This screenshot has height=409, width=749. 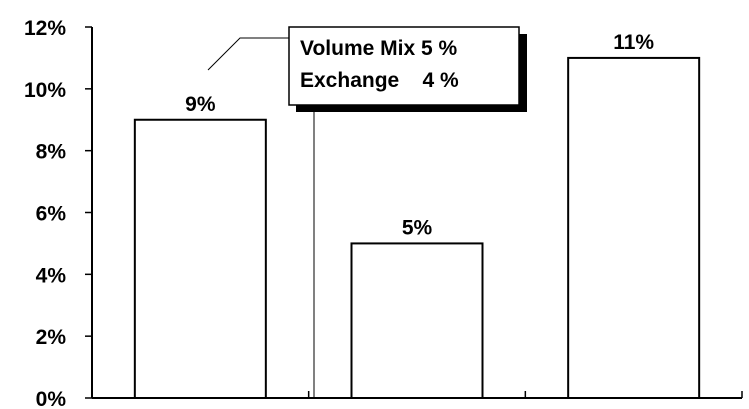 What do you see at coordinates (379, 80) in the screenshot?
I see `callout-line-2: Exchange 4 %` at bounding box center [379, 80].